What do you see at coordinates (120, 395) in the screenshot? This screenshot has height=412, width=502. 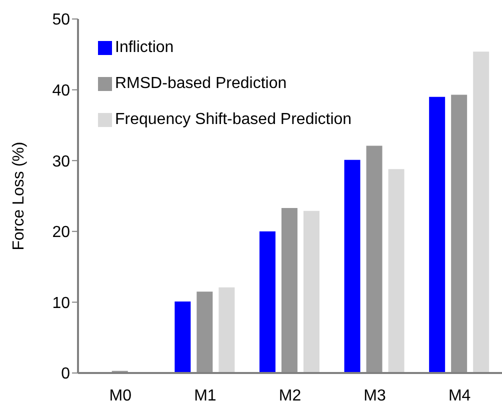 I see `x-tick-label: M0` at bounding box center [120, 395].